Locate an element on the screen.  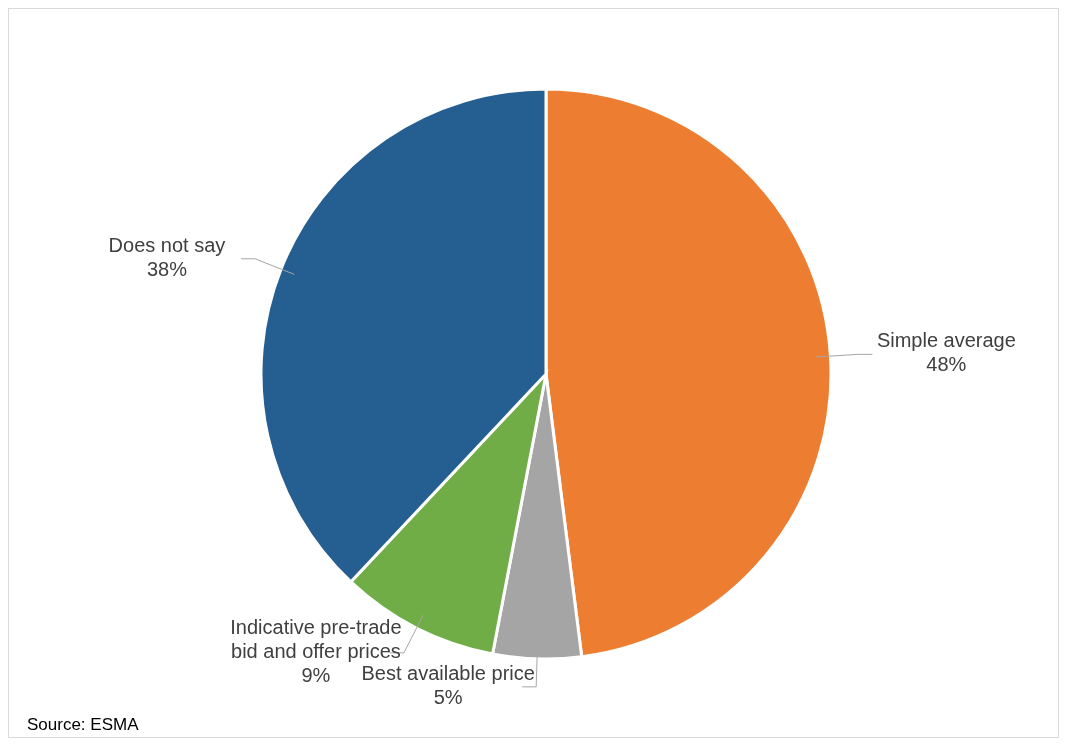
slice-label: Best available price is located at coordinates (448, 673).